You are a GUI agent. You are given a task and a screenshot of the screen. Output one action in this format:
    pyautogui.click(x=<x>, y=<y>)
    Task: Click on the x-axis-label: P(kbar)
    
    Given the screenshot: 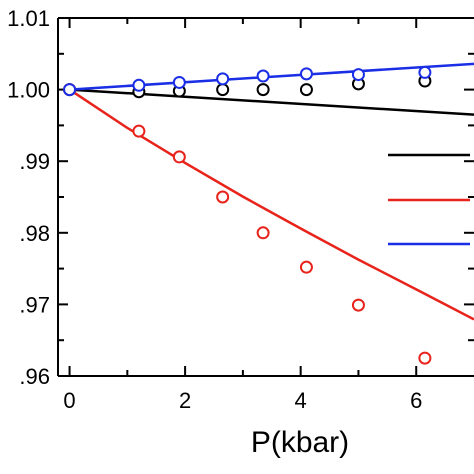 What is the action you would take?
    pyautogui.click(x=300, y=442)
    